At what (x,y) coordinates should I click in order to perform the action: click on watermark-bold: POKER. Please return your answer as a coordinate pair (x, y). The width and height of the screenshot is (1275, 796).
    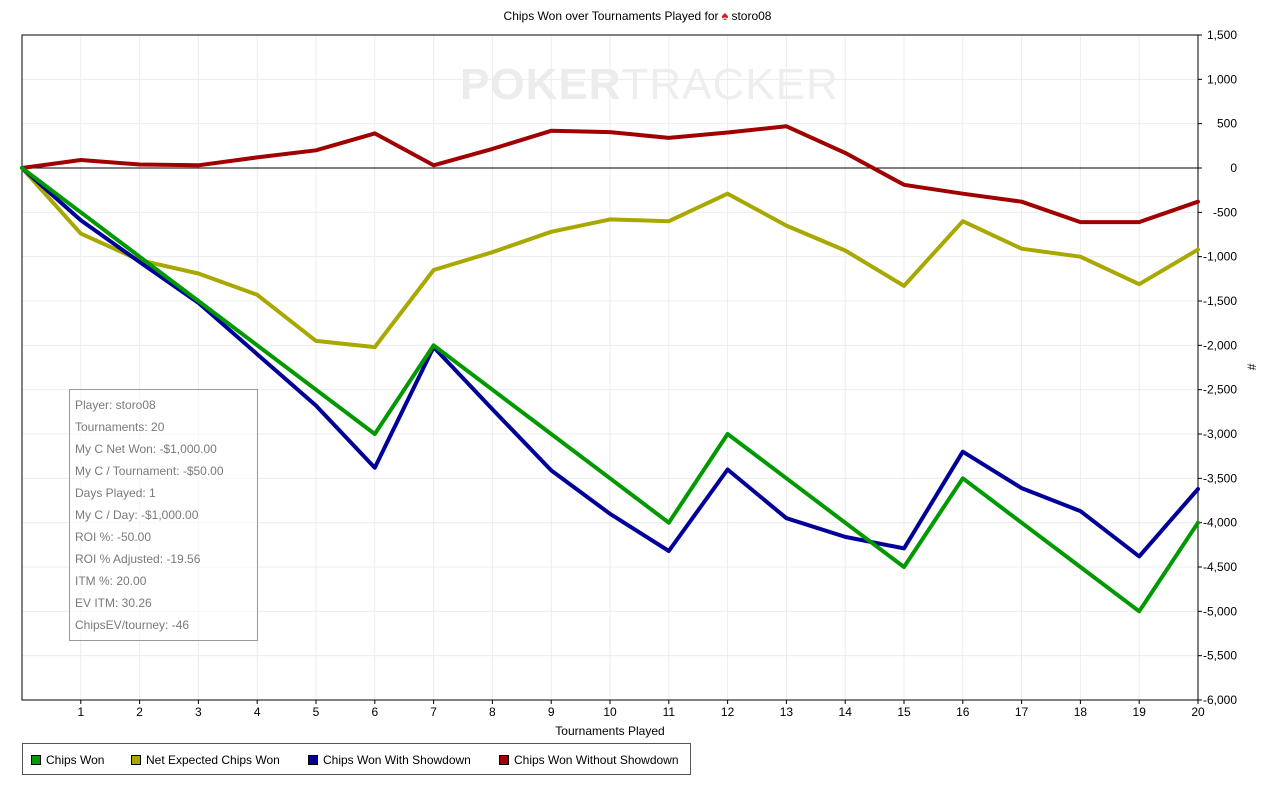
    Looking at the image, I should click on (541, 84).